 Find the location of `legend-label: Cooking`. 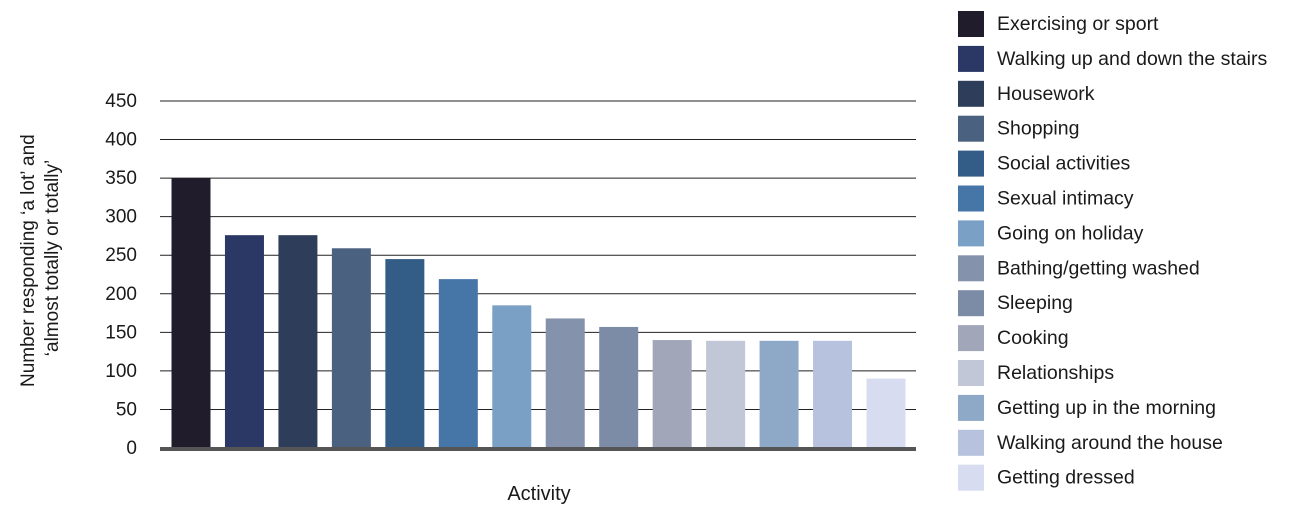

legend-label: Cooking is located at coordinates (1033, 338).